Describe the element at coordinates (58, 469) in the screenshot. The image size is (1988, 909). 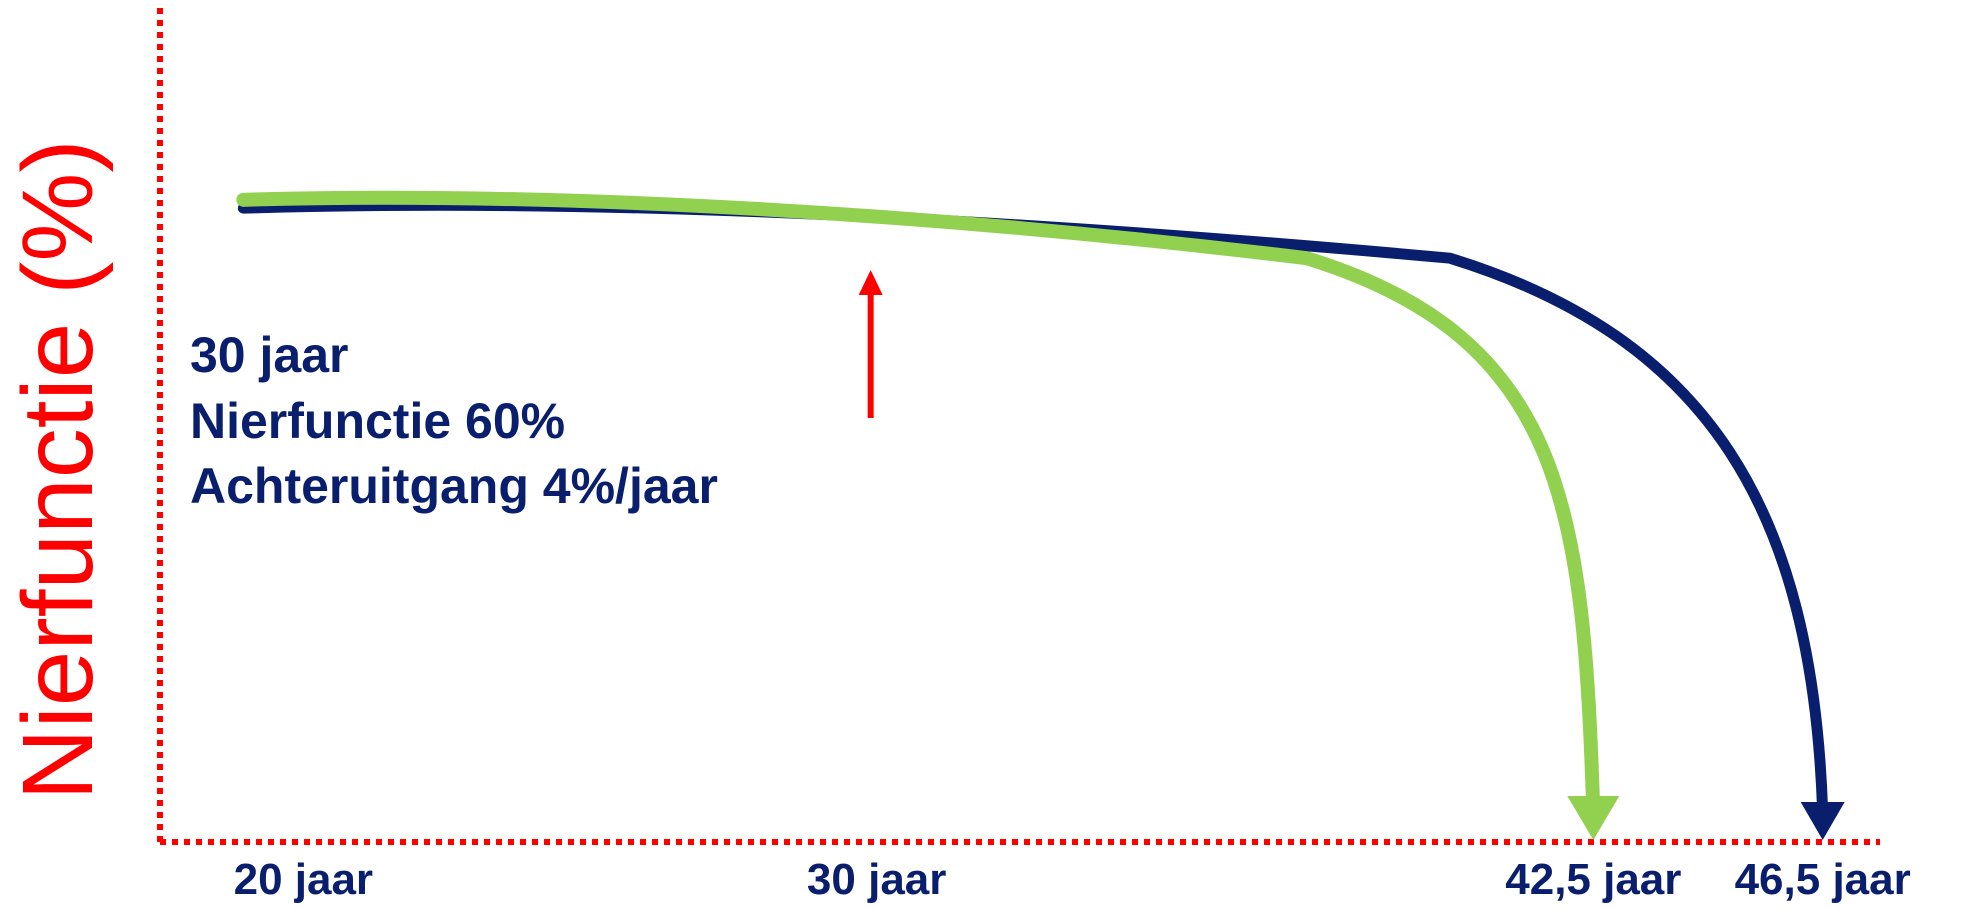
I see `y-axis-label: Nierfunctie (%)` at that location.